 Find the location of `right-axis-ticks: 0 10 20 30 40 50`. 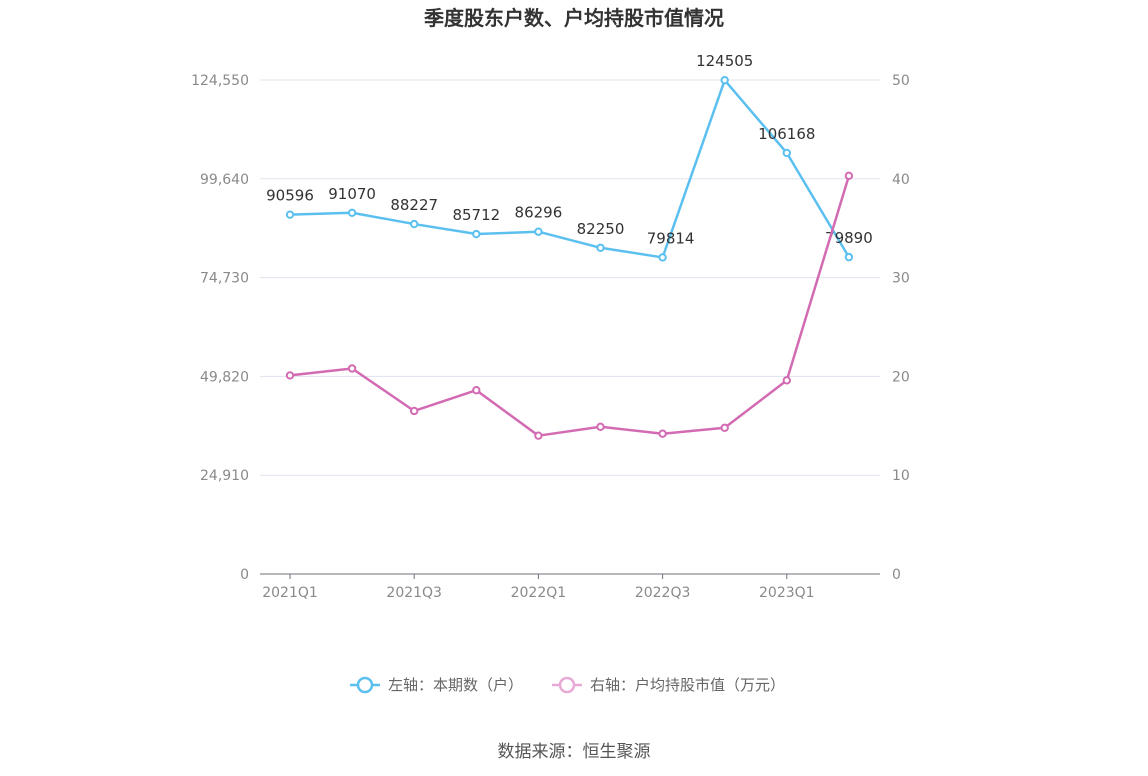

right-axis-ticks: 0 10 20 30 40 50 is located at coordinates (901, 328).